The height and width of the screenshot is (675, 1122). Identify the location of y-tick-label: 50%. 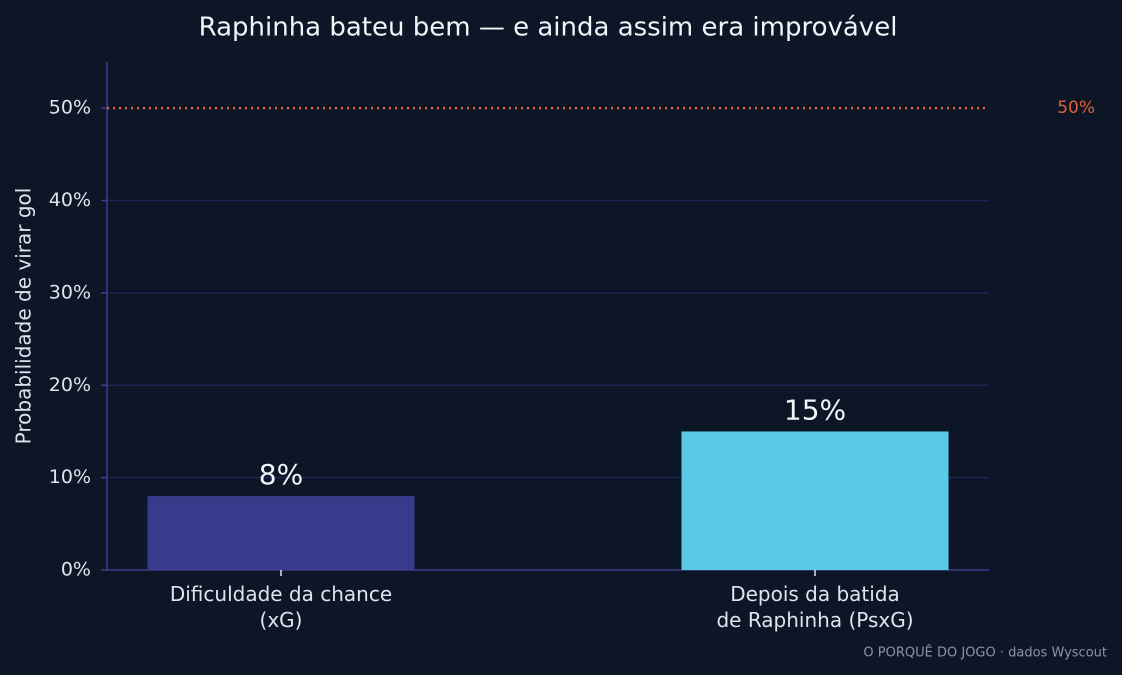
(70, 108).